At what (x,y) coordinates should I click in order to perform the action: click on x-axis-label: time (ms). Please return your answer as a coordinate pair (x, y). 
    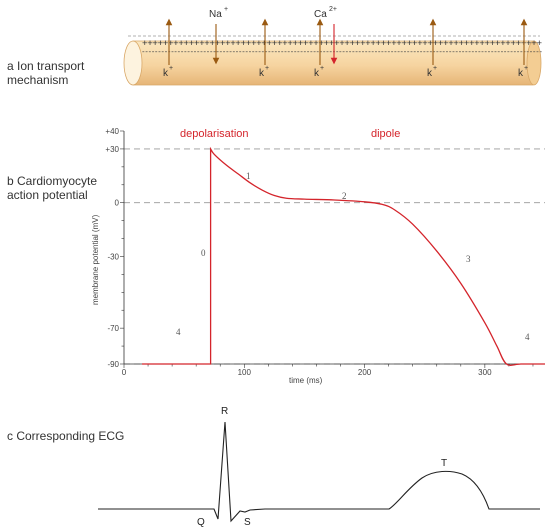
    Looking at the image, I should click on (306, 380).